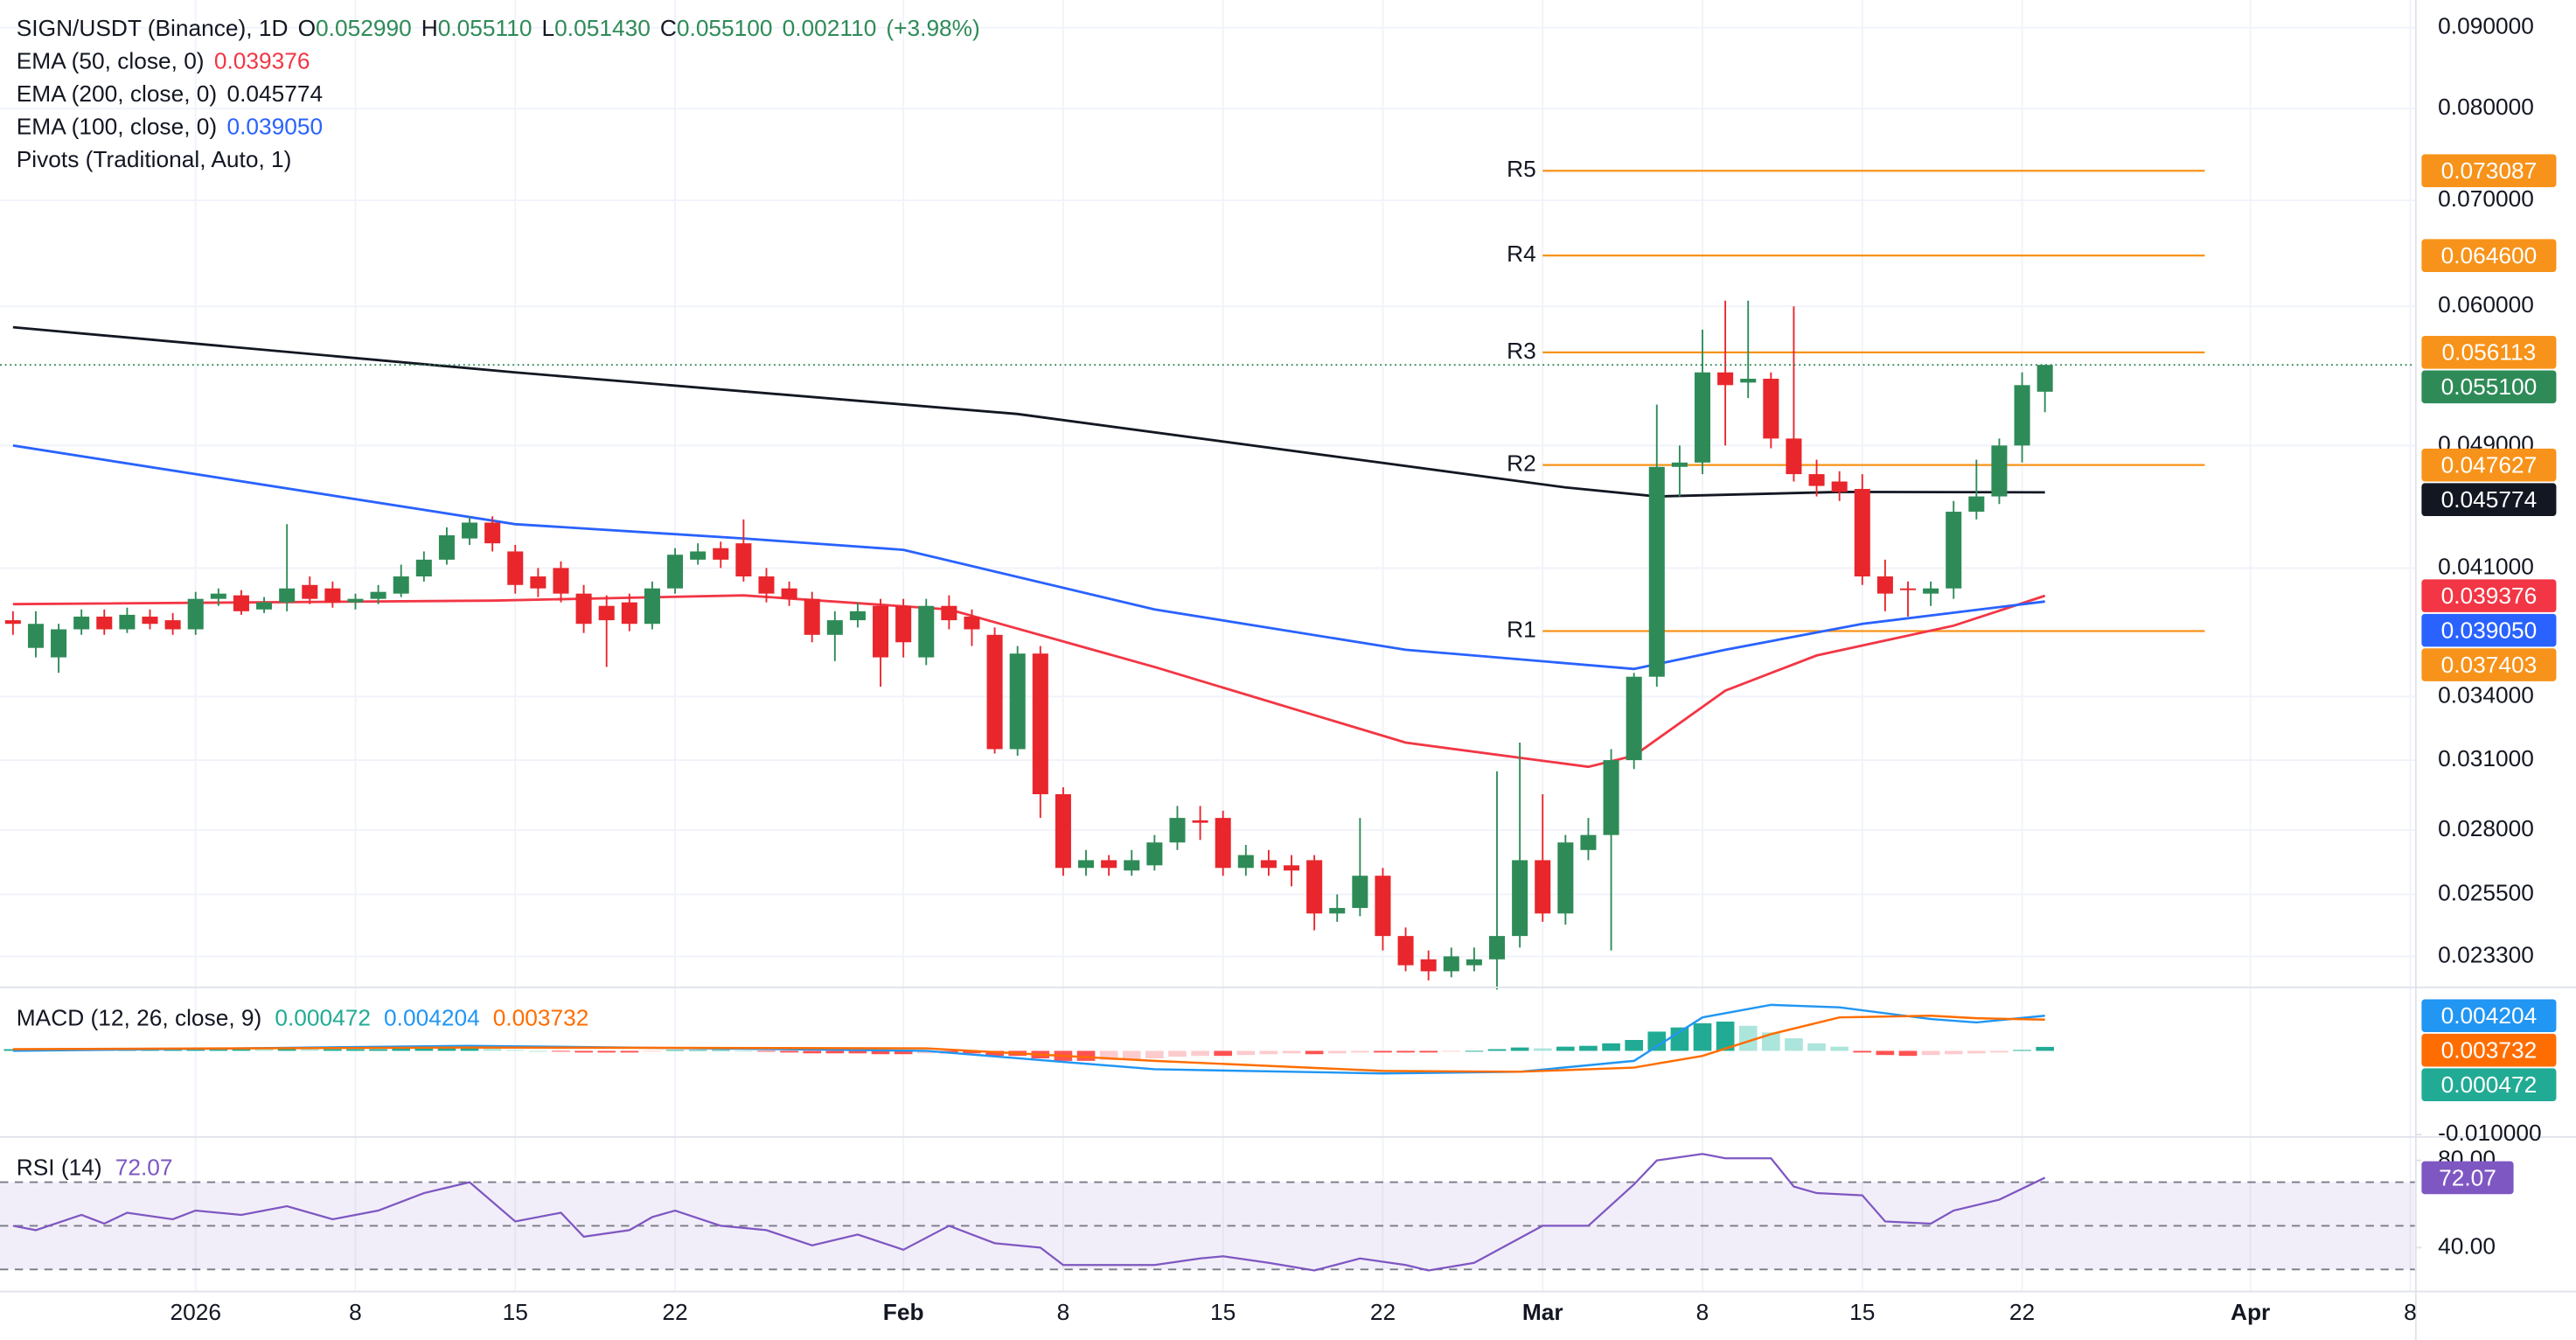  I want to click on price-label-text: 0.064600, so click(2489, 255).